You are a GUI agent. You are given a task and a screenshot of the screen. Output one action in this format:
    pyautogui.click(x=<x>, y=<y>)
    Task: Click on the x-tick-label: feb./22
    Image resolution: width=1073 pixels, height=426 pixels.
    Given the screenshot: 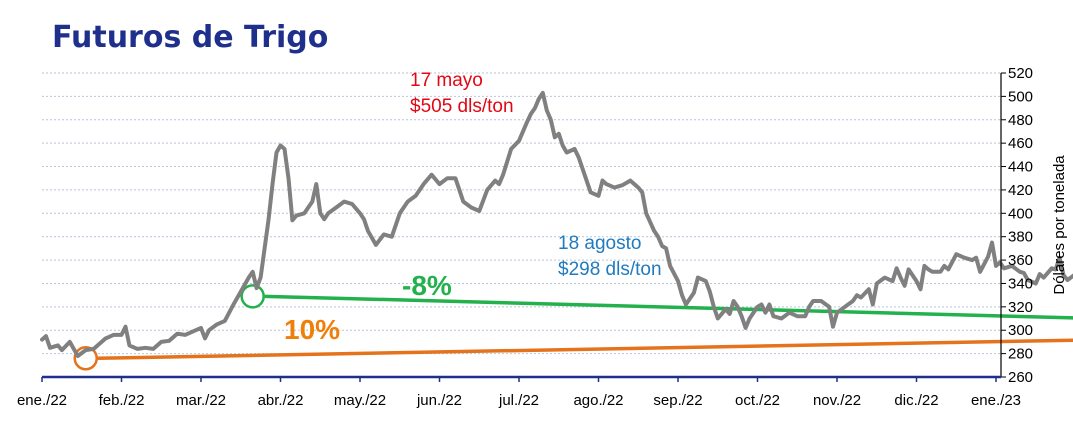 What is the action you would take?
    pyautogui.click(x=122, y=400)
    